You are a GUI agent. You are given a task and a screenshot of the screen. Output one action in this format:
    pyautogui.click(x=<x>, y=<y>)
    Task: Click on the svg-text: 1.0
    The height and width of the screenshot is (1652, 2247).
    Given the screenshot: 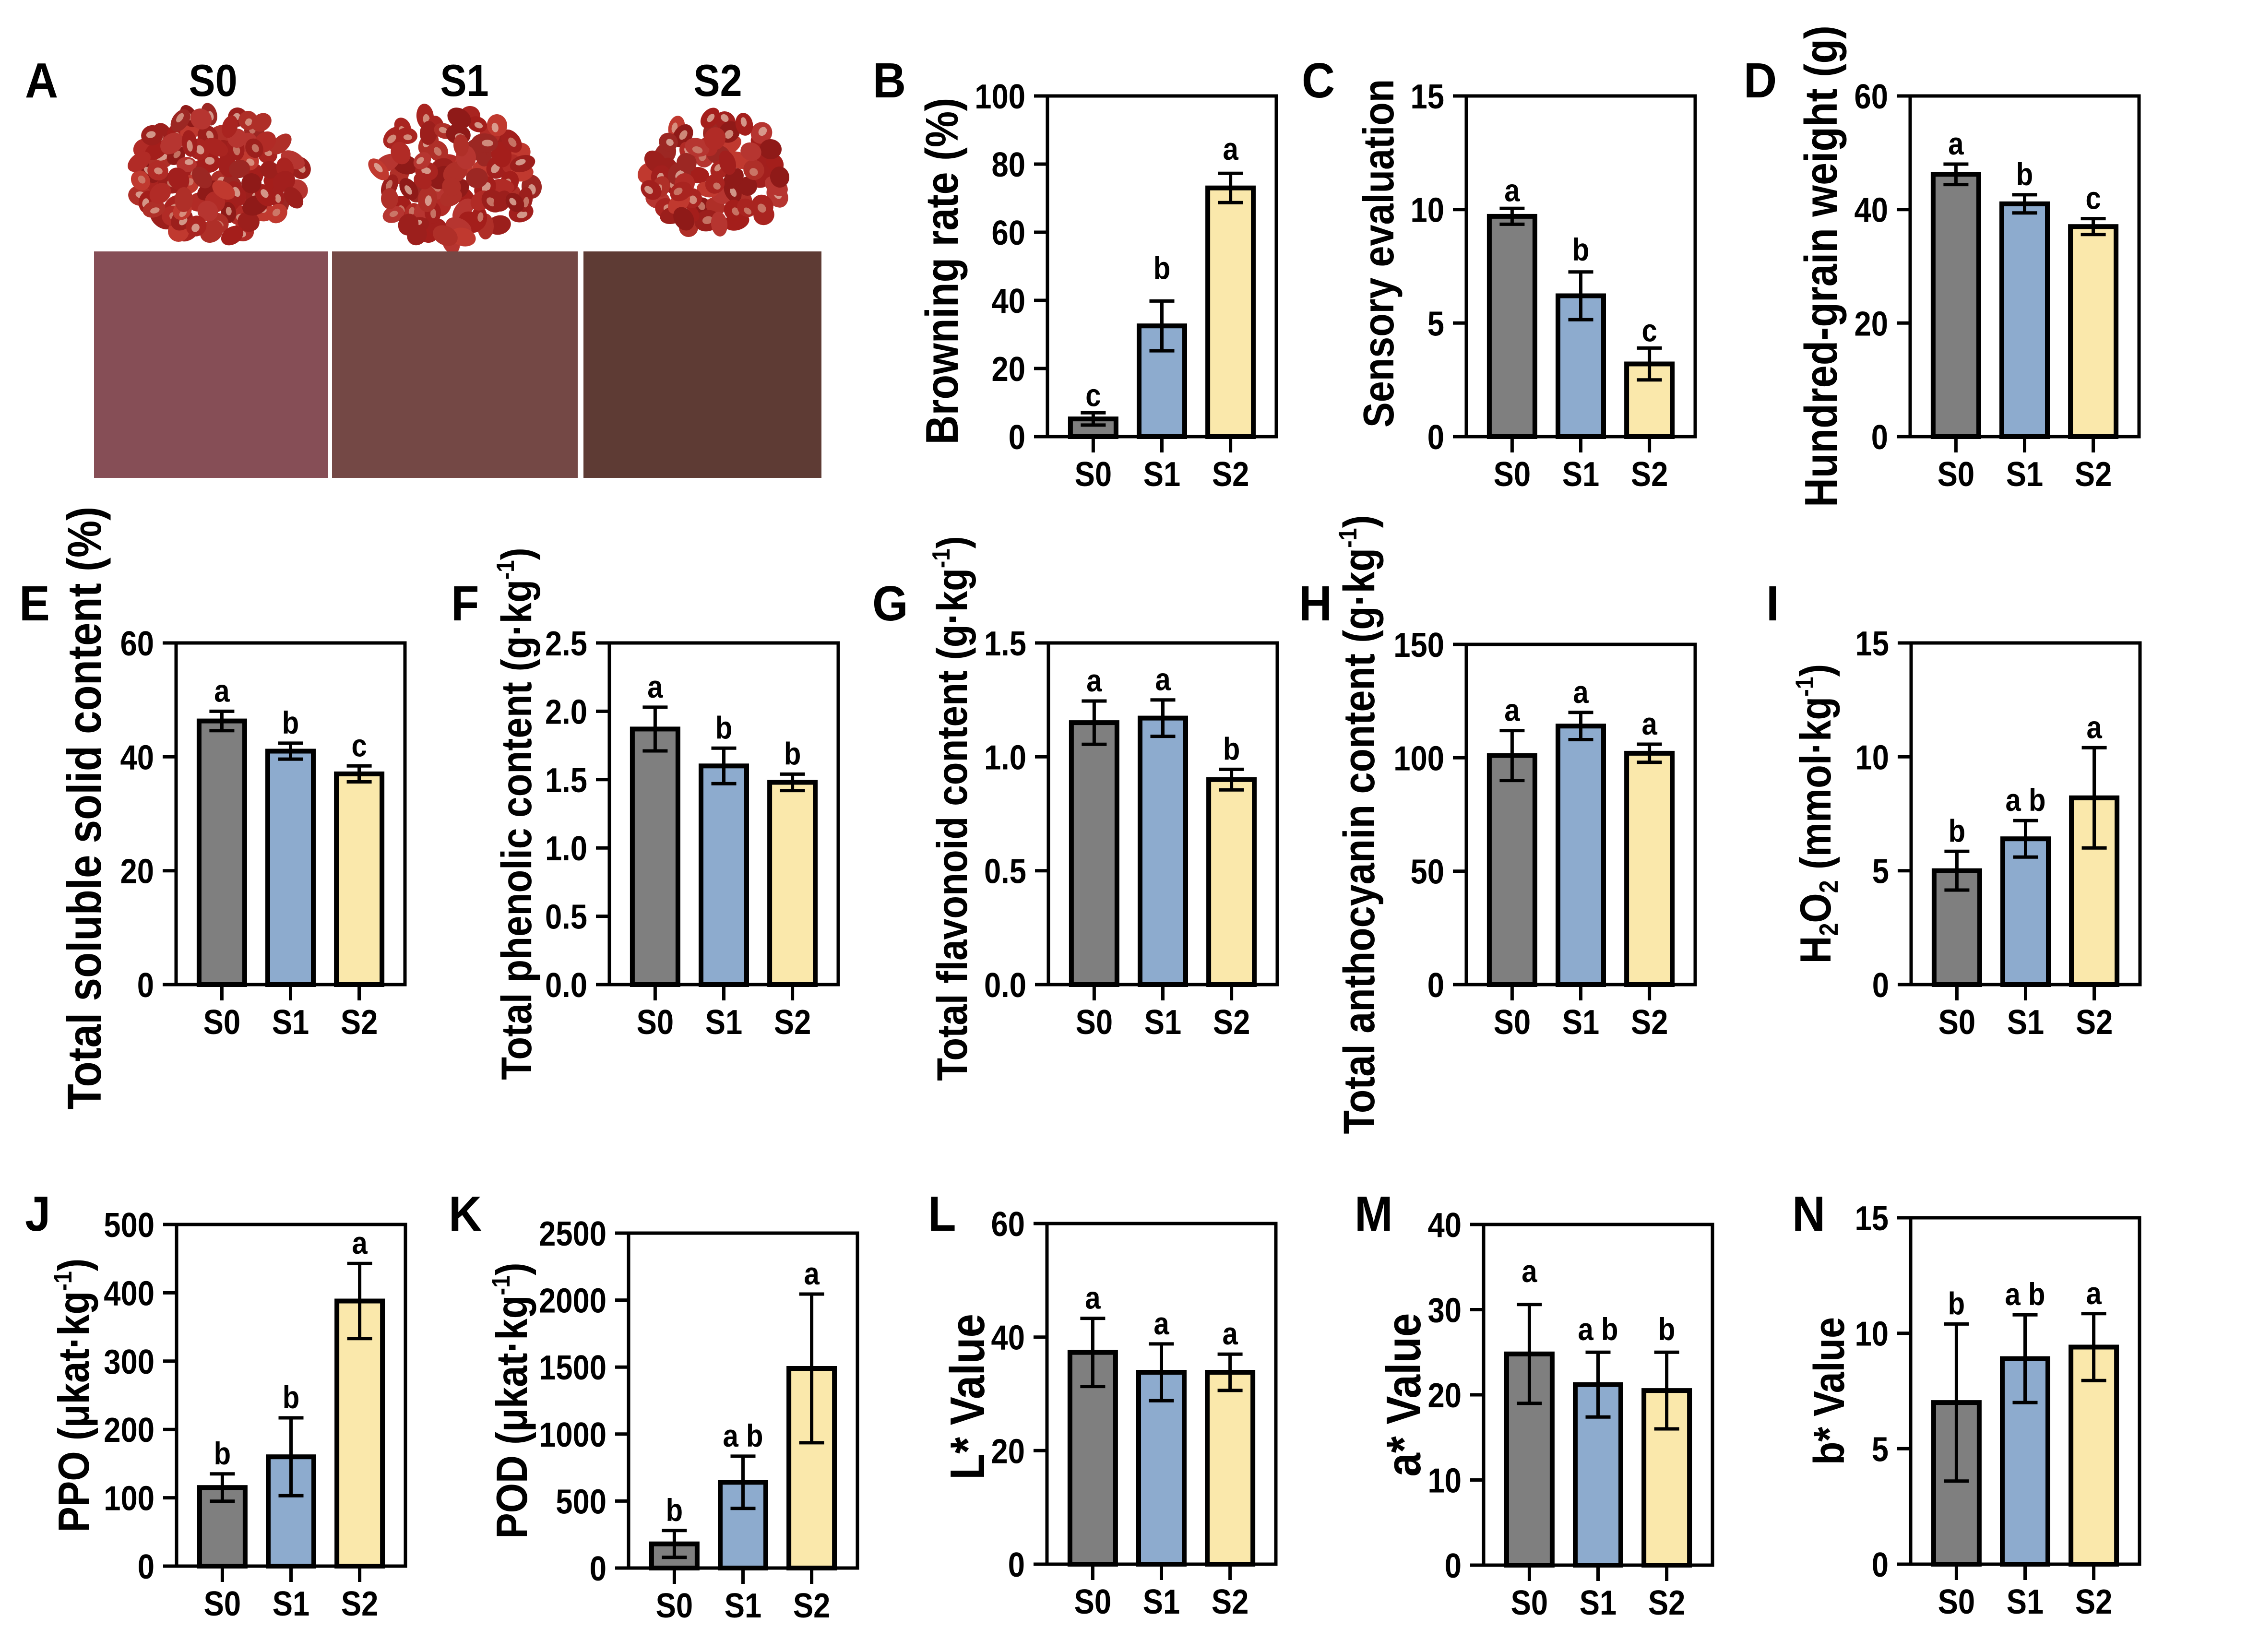 What is the action you would take?
    pyautogui.click(x=1005, y=758)
    